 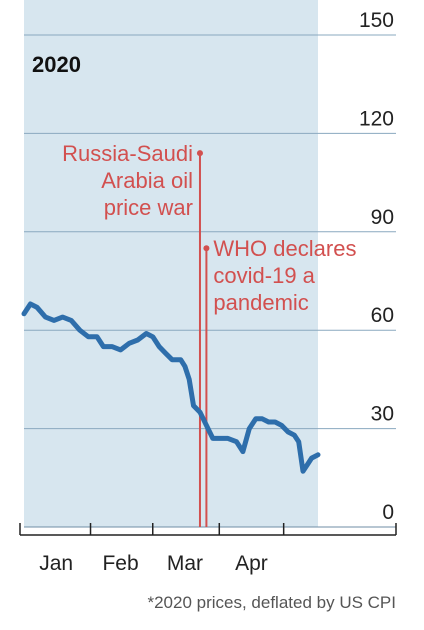 I want to click on x-axis-labels: Jan Feb Mar Apr, so click(x=153, y=563).